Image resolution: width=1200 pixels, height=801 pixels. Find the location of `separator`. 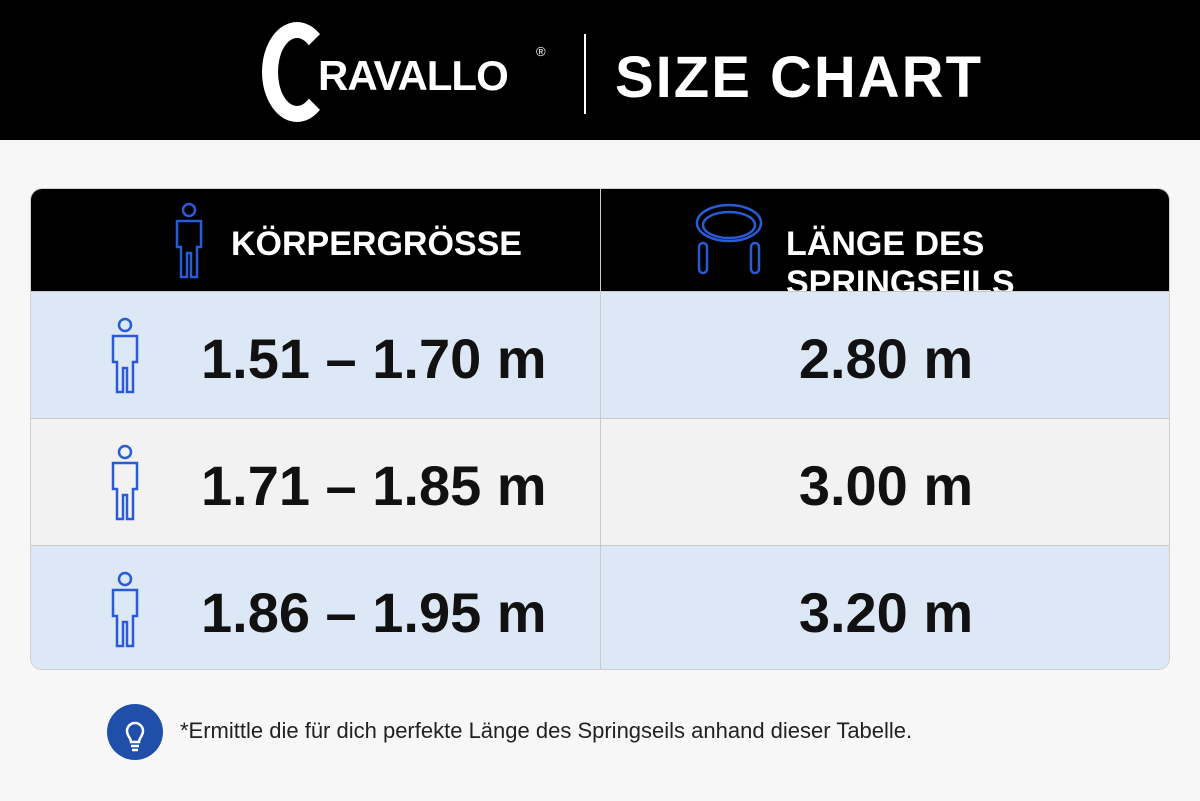

separator is located at coordinates (585, 74).